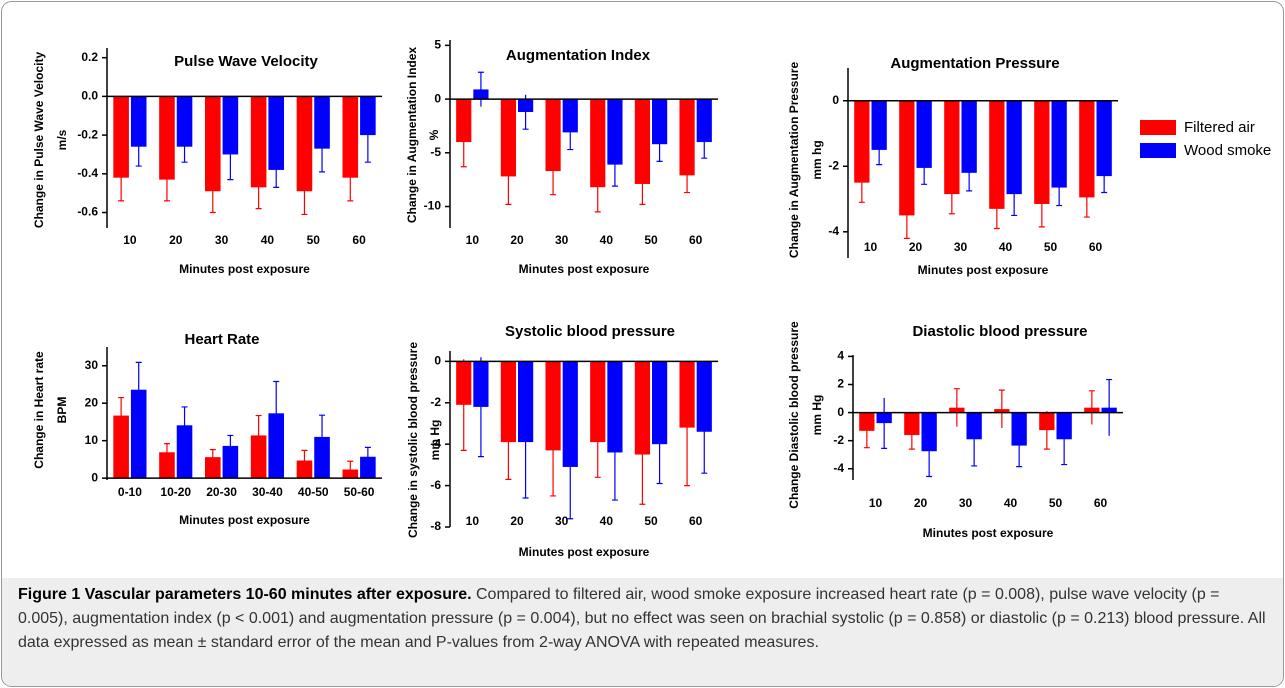 This screenshot has height=688, width=1285. Describe the element at coordinates (175, 492) in the screenshot. I see `x-tick-label: 10-20` at that location.